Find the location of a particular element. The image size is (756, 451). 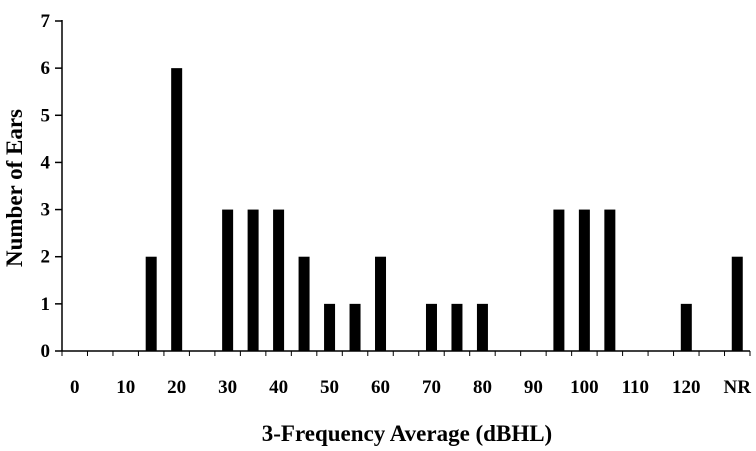

x-tick-label: 80 is located at coordinates (482, 387).